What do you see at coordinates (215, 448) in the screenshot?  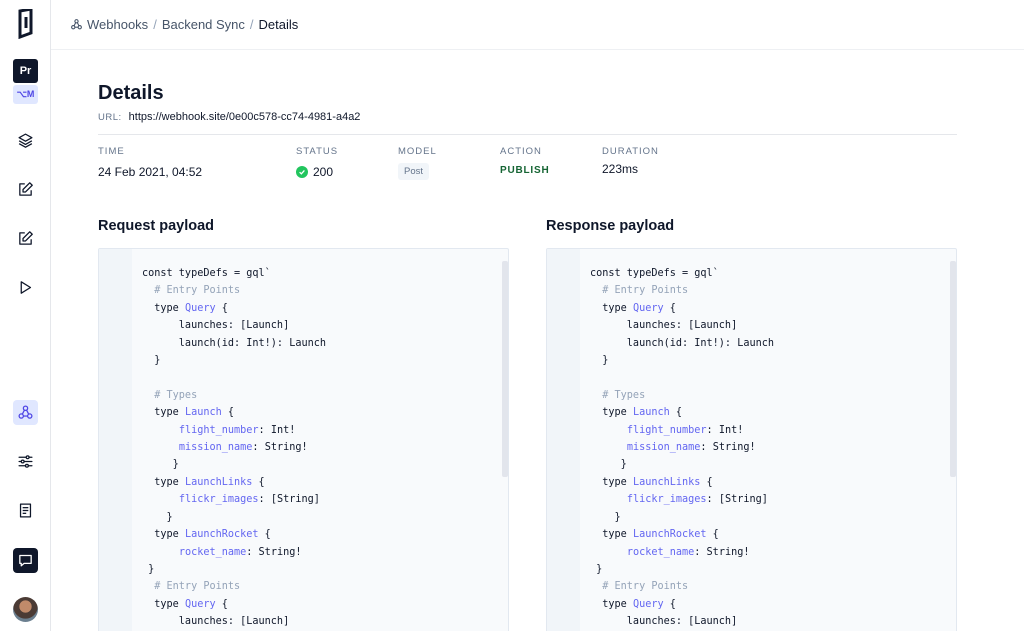 I see `code-token: mission_name` at bounding box center [215, 448].